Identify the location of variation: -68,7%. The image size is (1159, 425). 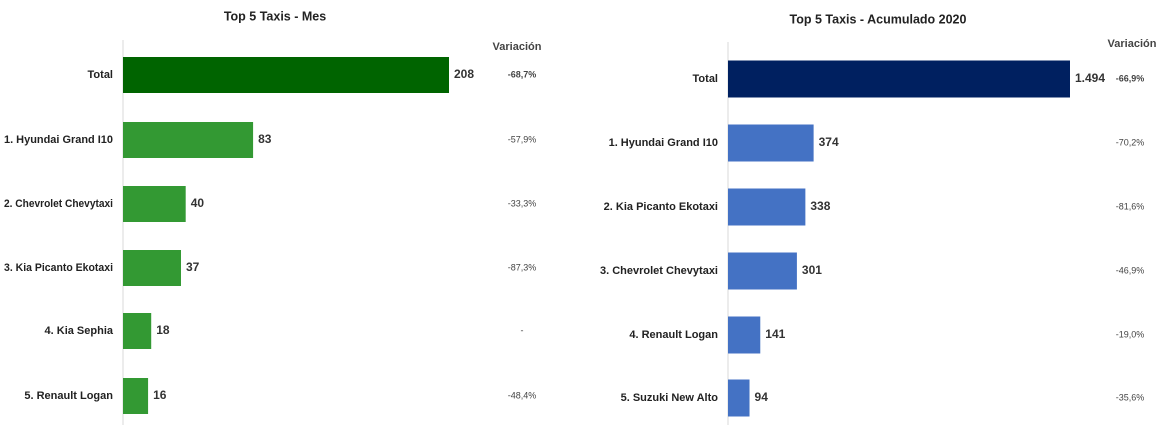
(522, 74).